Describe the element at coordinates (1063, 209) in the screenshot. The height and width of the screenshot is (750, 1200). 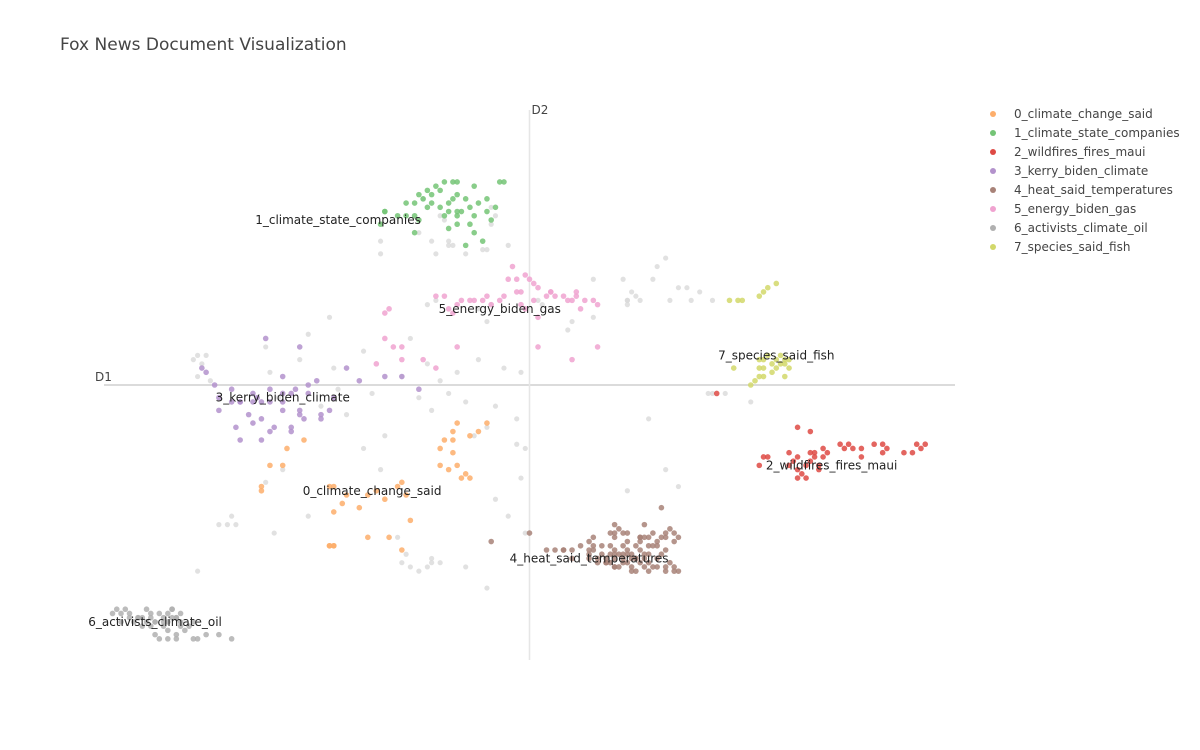
I see `legend-item: 5_energy_biden_gas` at that location.